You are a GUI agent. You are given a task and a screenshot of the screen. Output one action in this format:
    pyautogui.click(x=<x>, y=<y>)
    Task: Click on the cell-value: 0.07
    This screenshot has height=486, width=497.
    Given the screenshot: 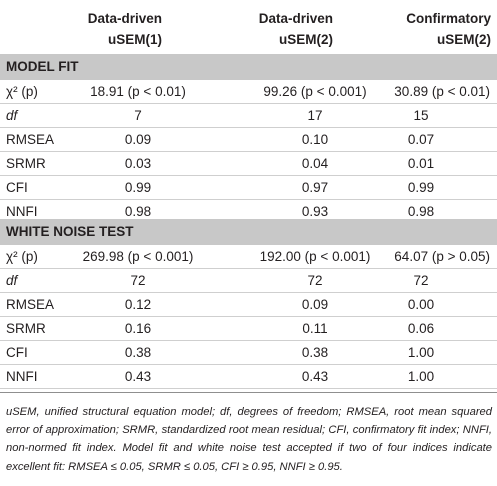 What is the action you would take?
    pyautogui.click(x=421, y=139)
    